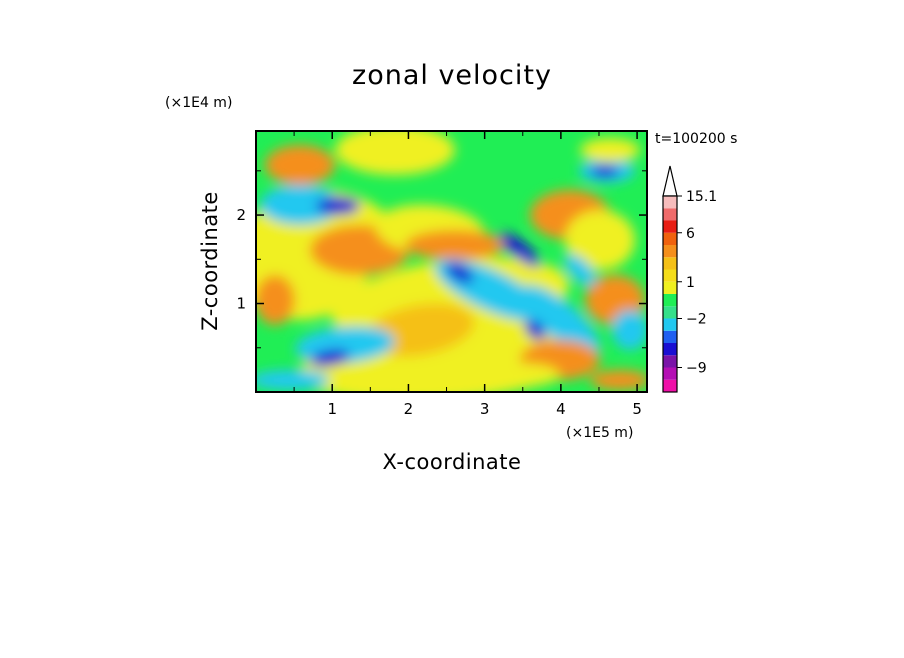 This screenshot has width=904, height=658. What do you see at coordinates (452, 75) in the screenshot?
I see `chart-title: zonal velocity` at bounding box center [452, 75].